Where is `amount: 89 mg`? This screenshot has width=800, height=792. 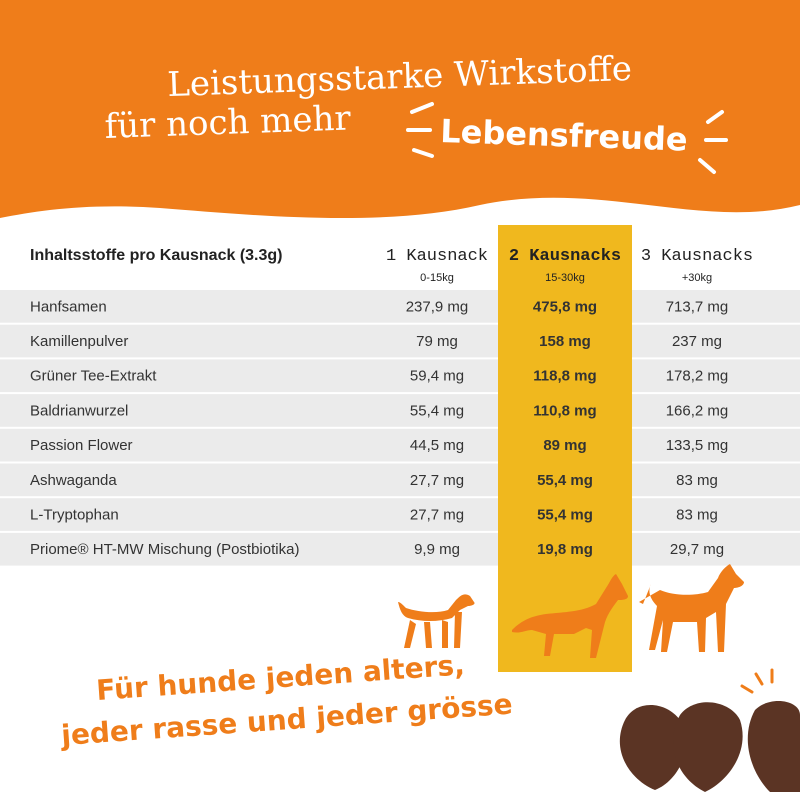 amount: 89 mg is located at coordinates (564, 445).